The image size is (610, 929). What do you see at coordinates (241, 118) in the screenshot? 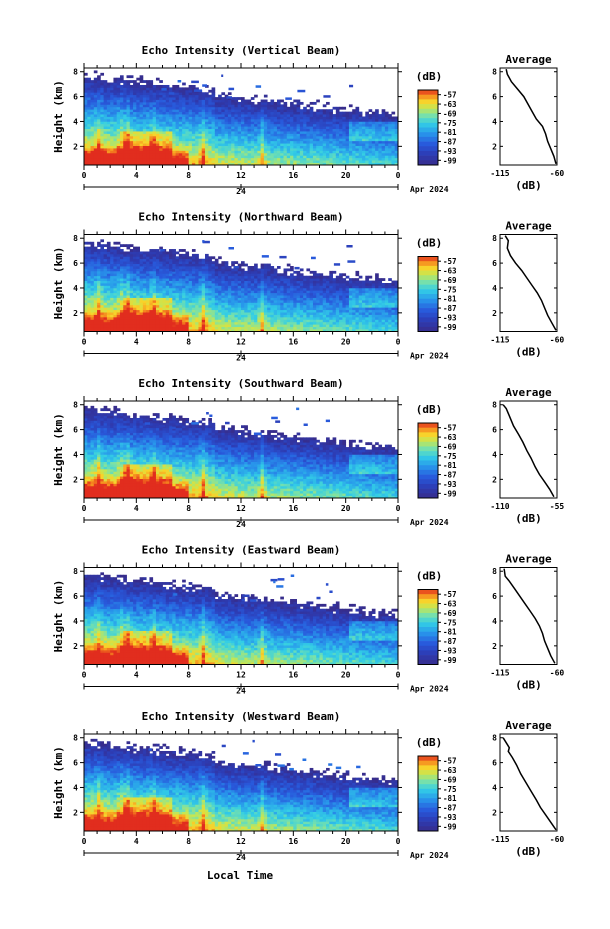
I see `heatmap-cells` at bounding box center [241, 118].